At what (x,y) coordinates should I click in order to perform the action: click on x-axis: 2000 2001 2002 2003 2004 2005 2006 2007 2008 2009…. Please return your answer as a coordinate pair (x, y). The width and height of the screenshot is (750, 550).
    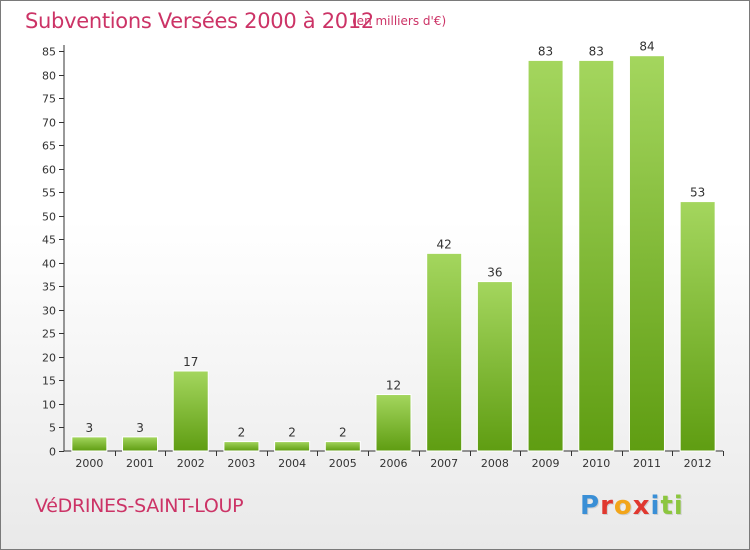
    Looking at the image, I should click on (394, 460).